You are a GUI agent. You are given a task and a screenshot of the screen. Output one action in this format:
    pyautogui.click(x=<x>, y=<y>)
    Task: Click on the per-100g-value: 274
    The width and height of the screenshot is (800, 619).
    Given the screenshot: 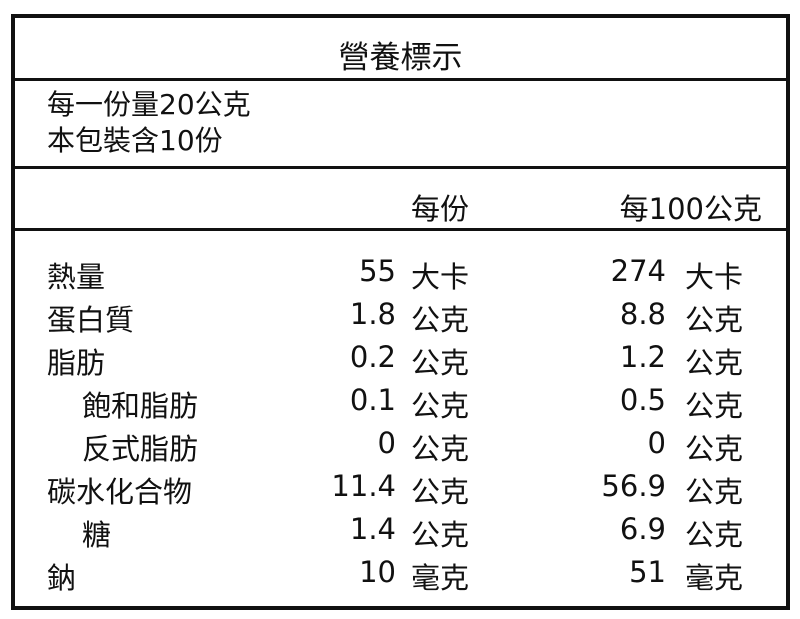 What is the action you would take?
    pyautogui.click(x=638, y=271)
    